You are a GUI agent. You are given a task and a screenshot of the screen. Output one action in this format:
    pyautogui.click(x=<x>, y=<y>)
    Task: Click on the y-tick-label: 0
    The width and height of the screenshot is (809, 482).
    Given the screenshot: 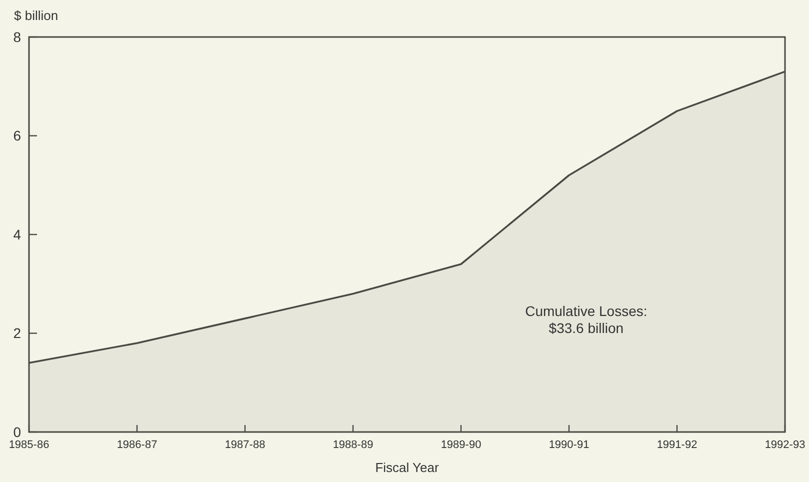 What is the action you would take?
    pyautogui.click(x=17, y=432)
    